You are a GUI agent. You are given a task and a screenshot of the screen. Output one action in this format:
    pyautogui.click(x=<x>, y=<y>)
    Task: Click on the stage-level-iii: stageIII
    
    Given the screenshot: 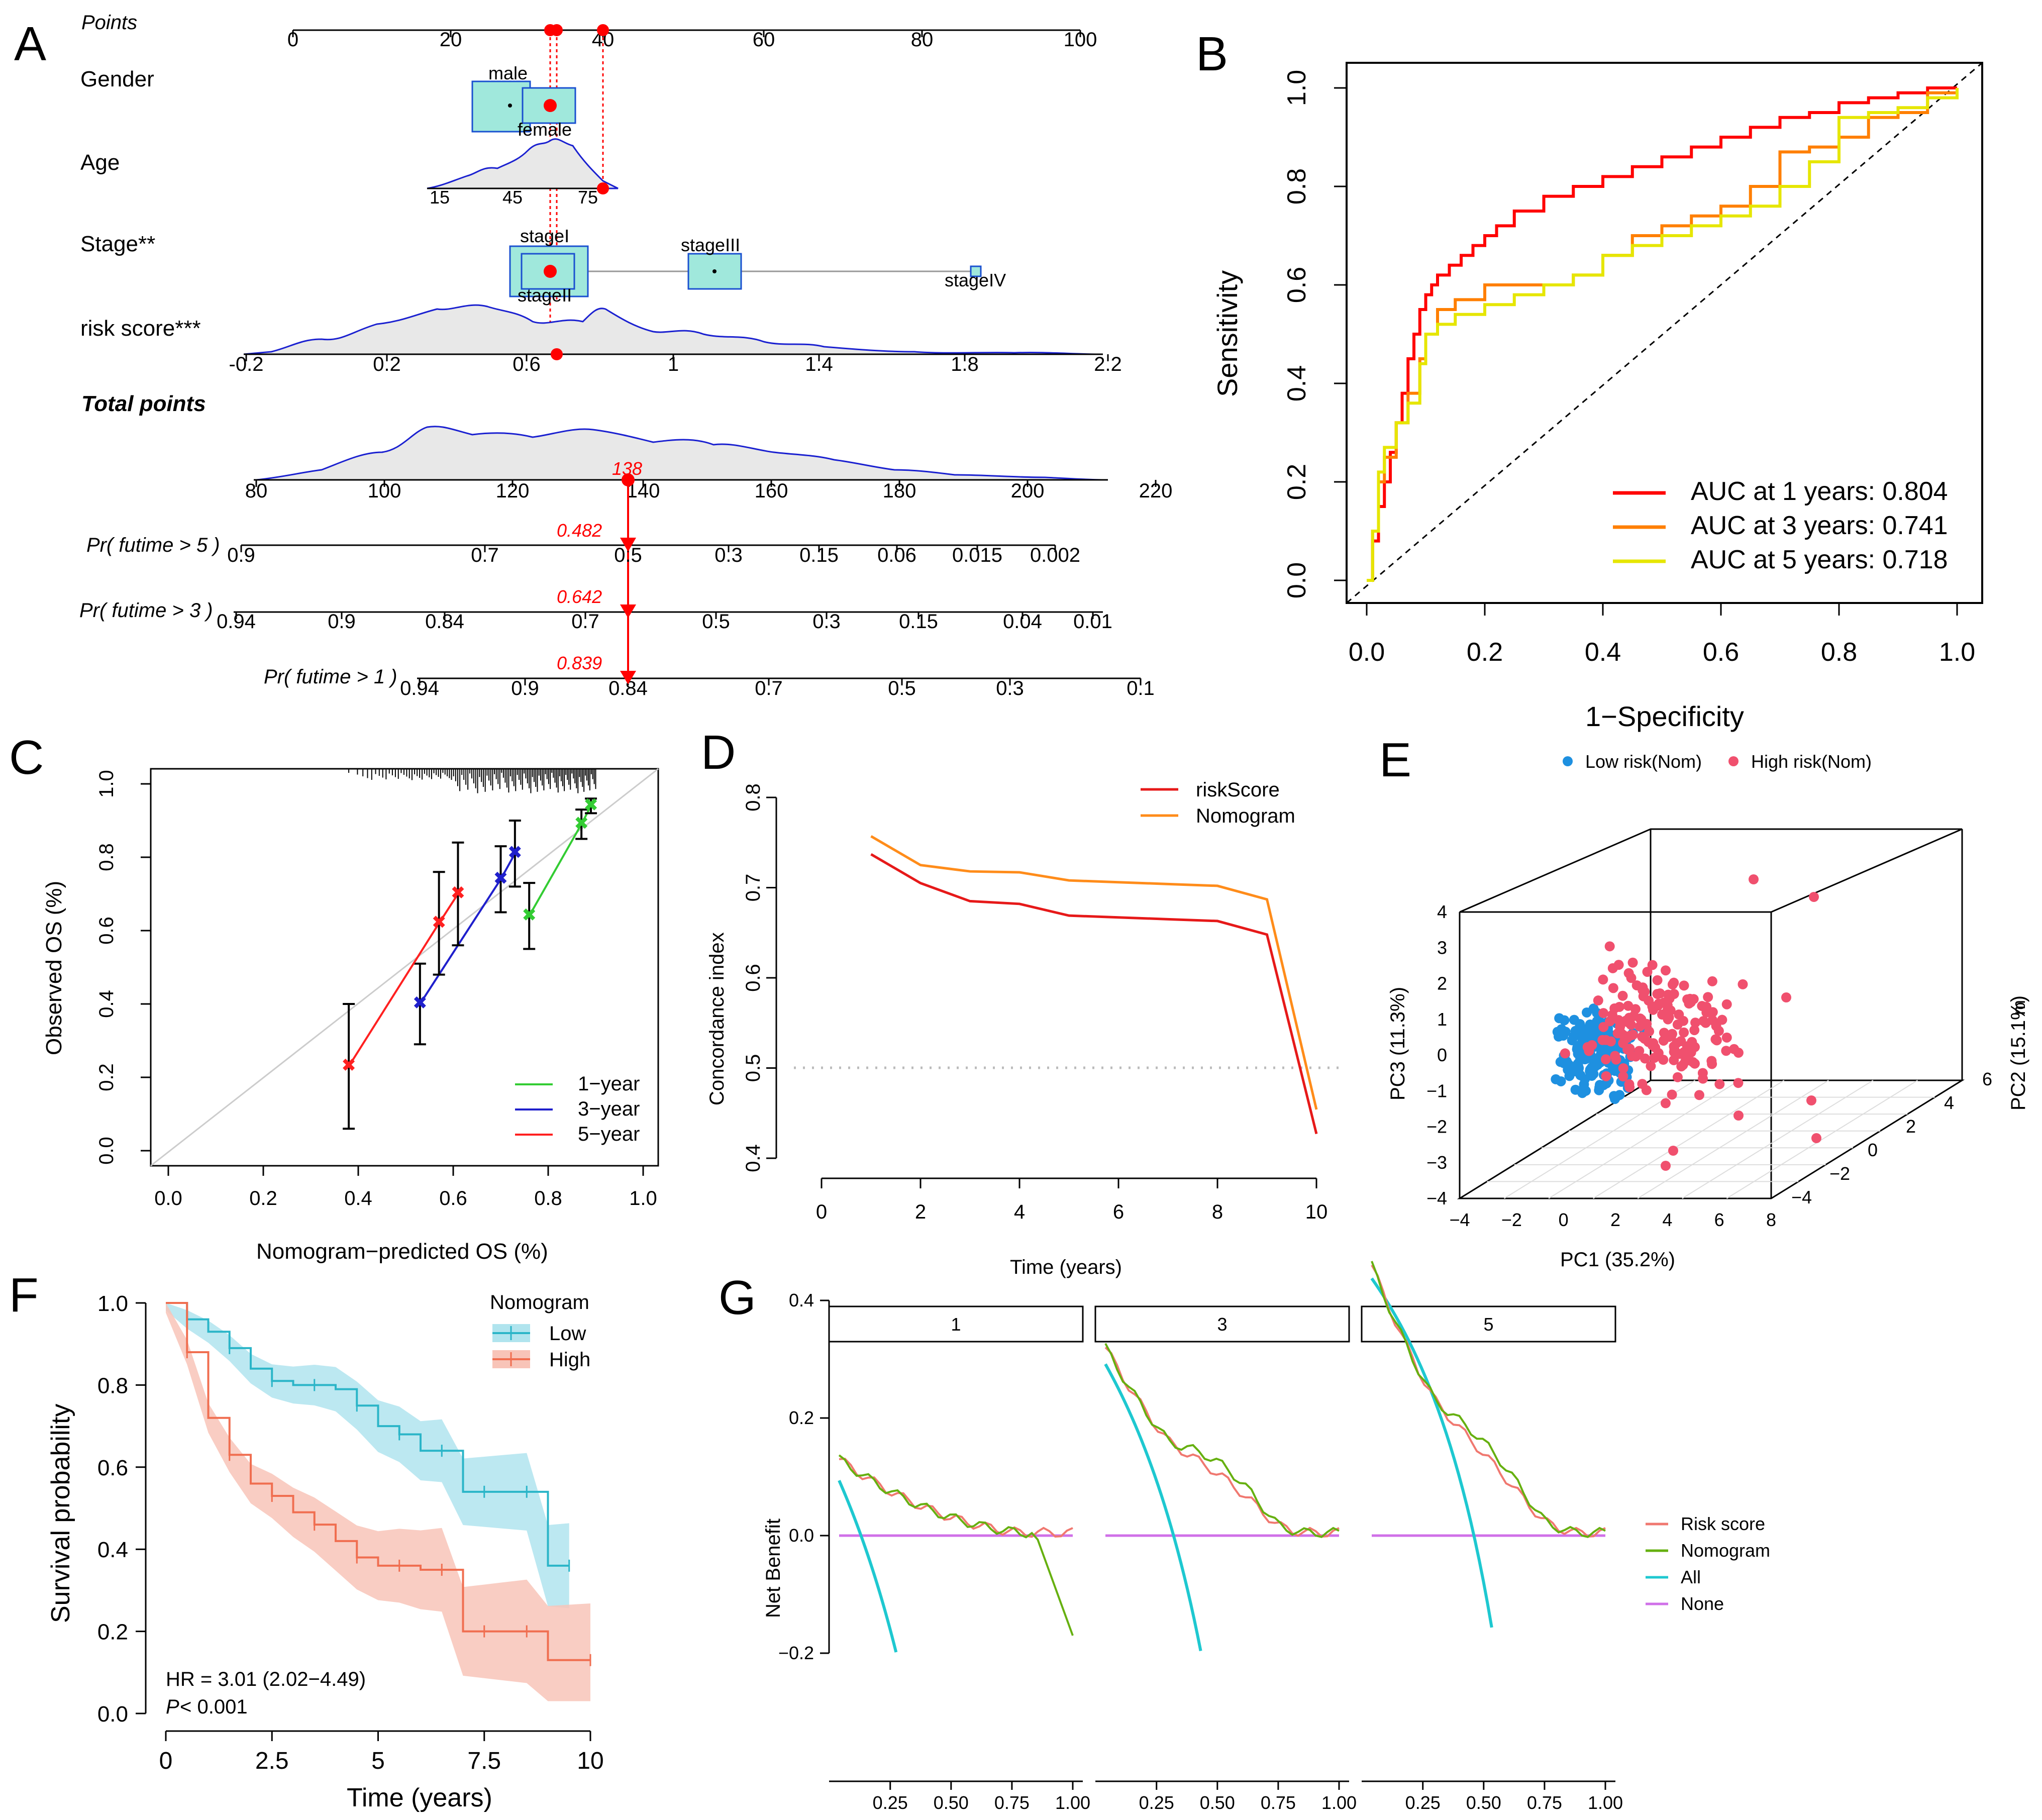 What is the action you would take?
    pyautogui.click(x=710, y=245)
    